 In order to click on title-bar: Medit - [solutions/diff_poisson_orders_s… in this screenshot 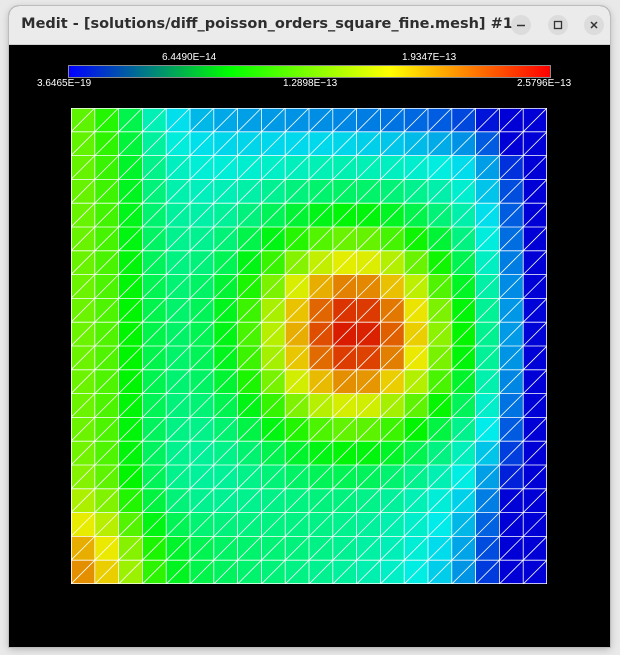, I will do `click(309, 25)`.